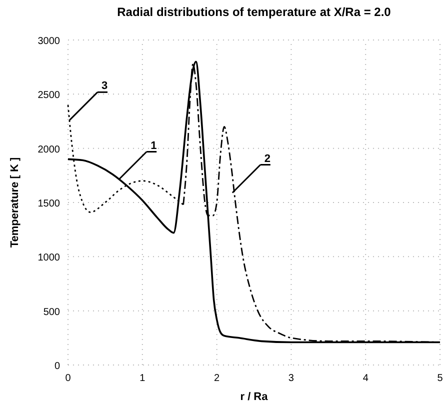 The height and width of the screenshot is (408, 446). What do you see at coordinates (49, 258) in the screenshot?
I see `y-tick-label: 1000` at bounding box center [49, 258].